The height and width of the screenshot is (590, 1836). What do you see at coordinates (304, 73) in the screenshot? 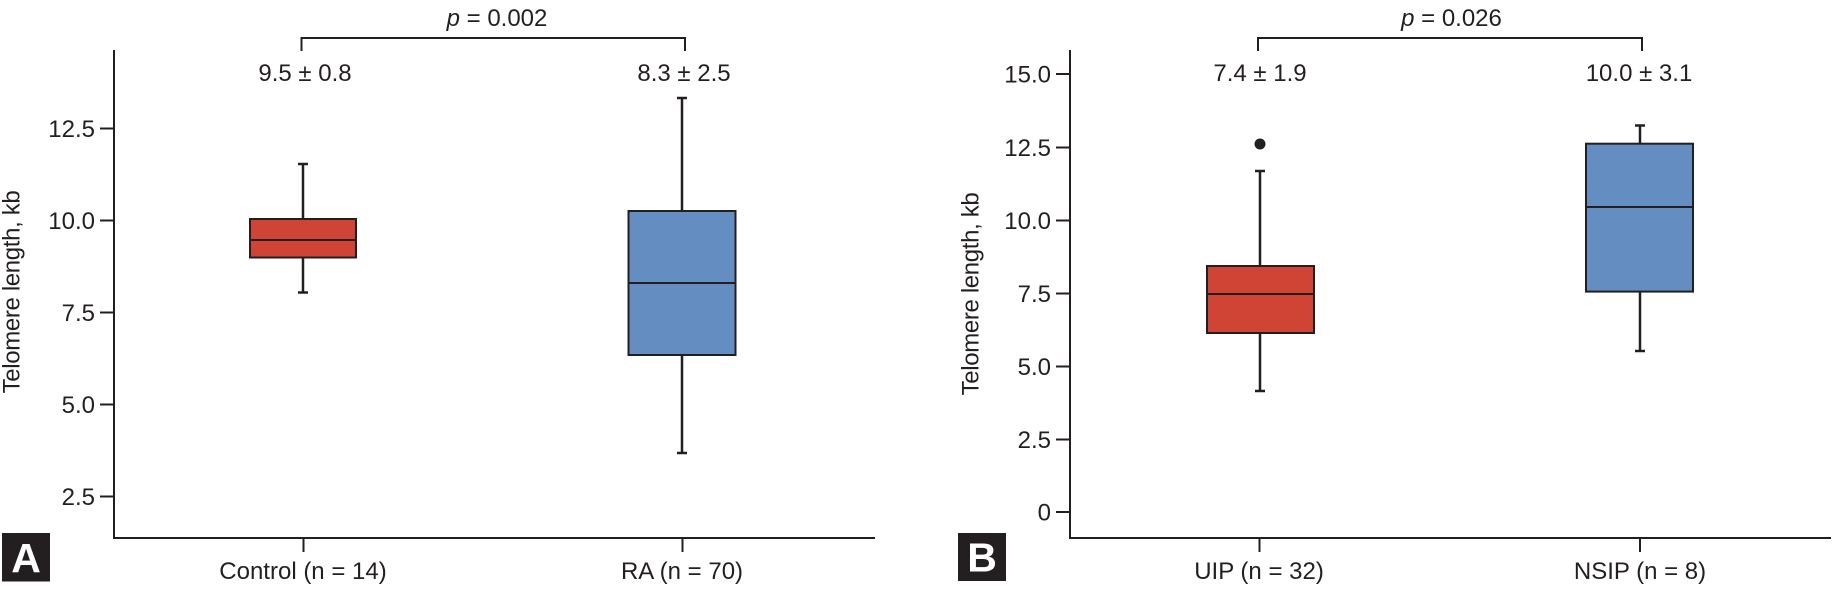
I see `svg-text: 9.5 ± 0.8` at bounding box center [304, 73].